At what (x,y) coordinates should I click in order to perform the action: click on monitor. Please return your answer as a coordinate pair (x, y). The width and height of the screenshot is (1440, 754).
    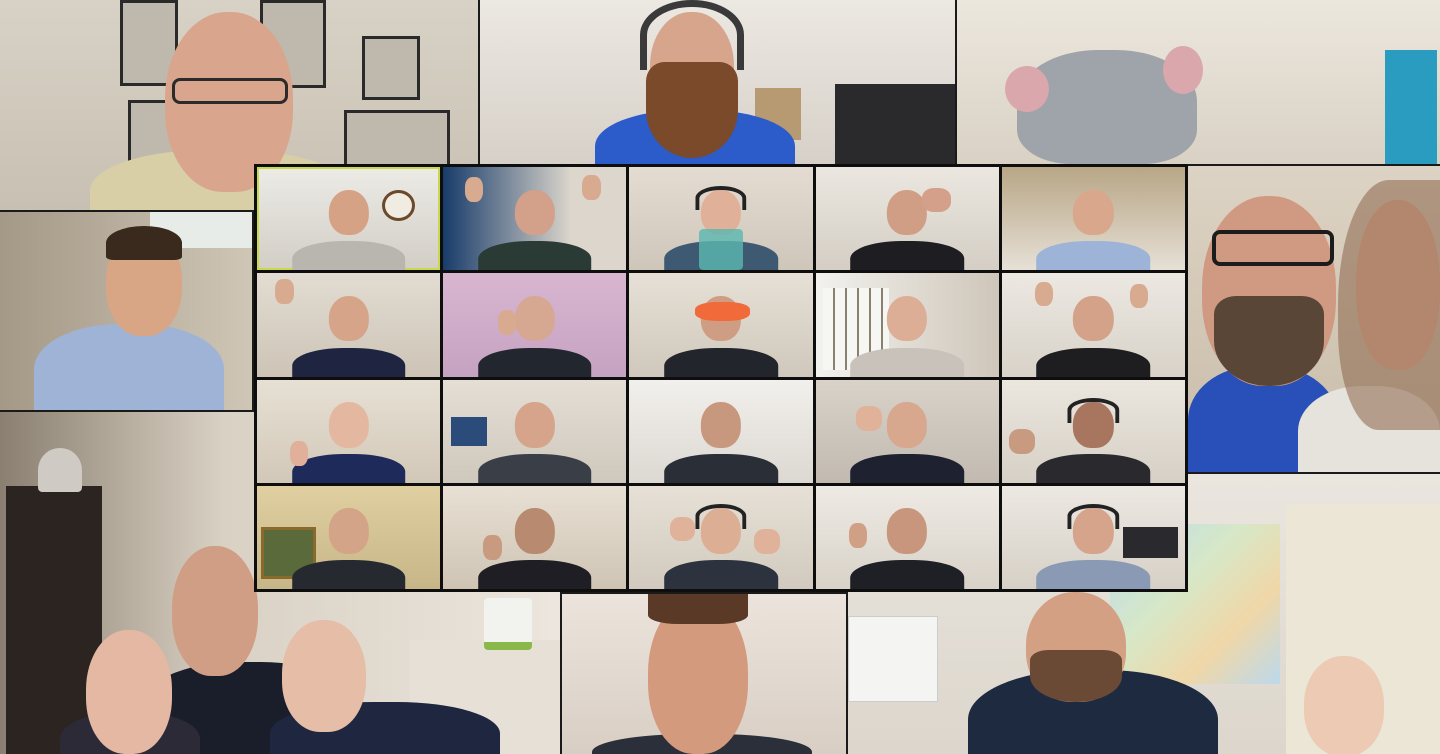
    Looking at the image, I should click on (469, 431).